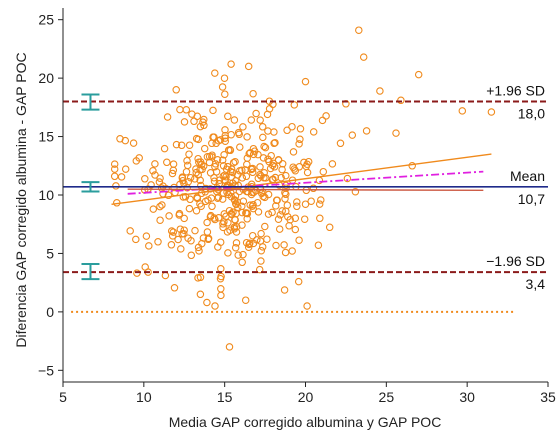 The image size is (558, 435). Describe the element at coordinates (225, 397) in the screenshot. I see `x-tick-label: 15` at that location.